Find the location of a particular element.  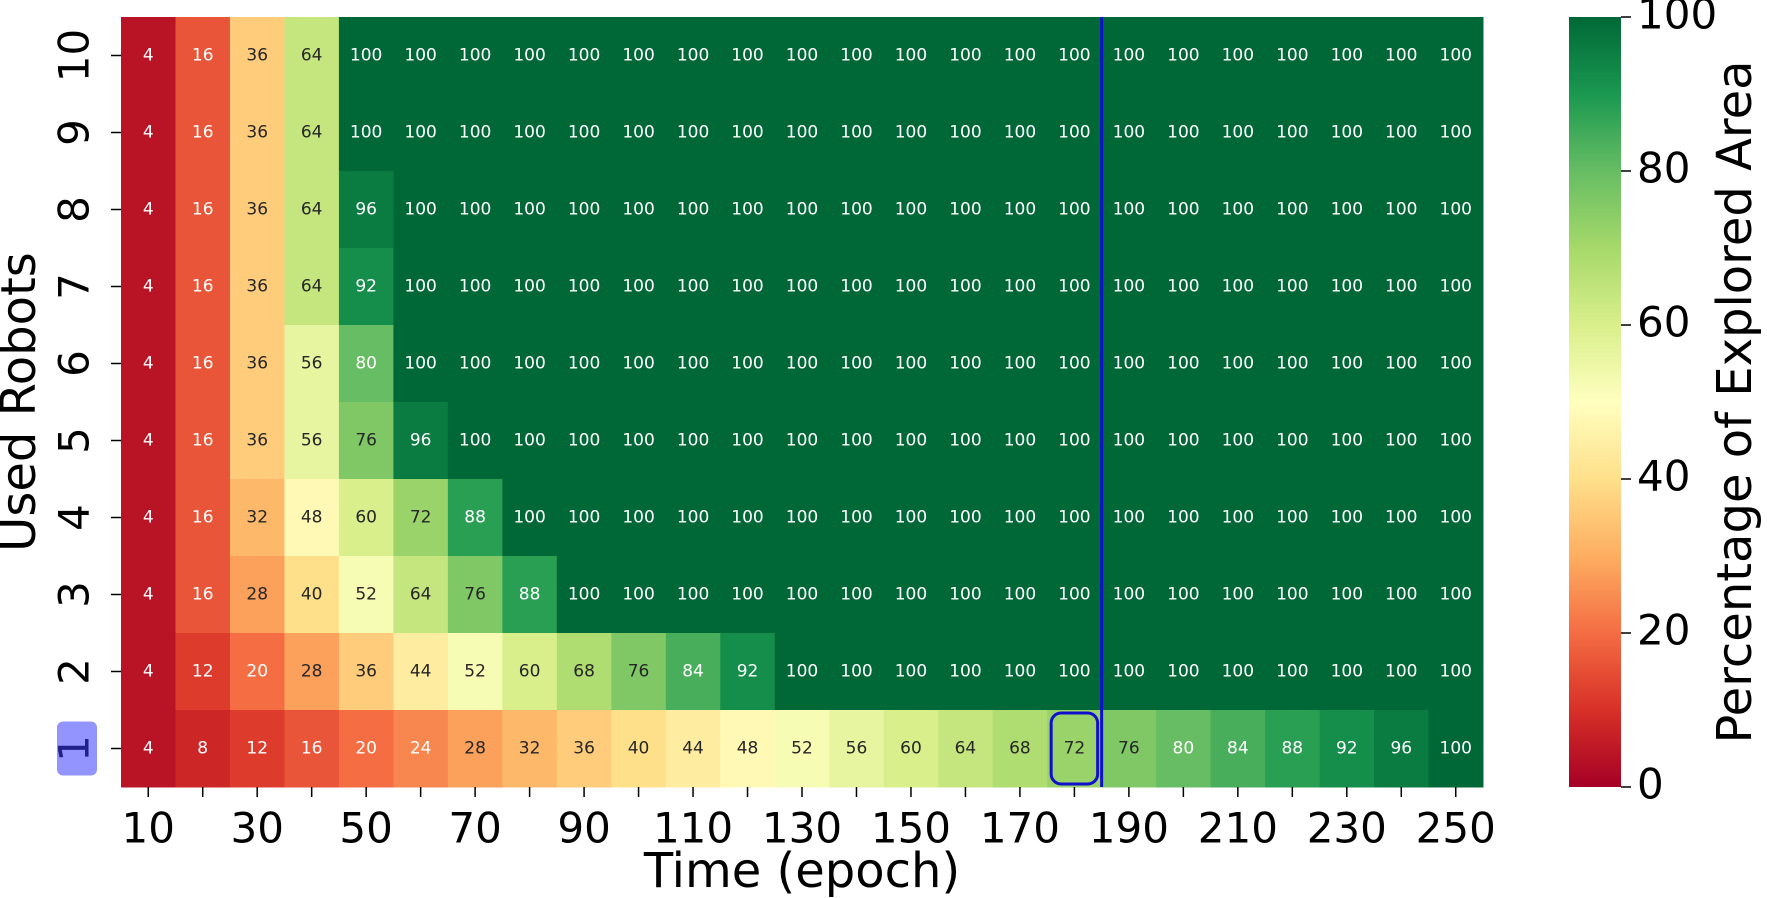

cell-label: 56 is located at coordinates (312, 441).